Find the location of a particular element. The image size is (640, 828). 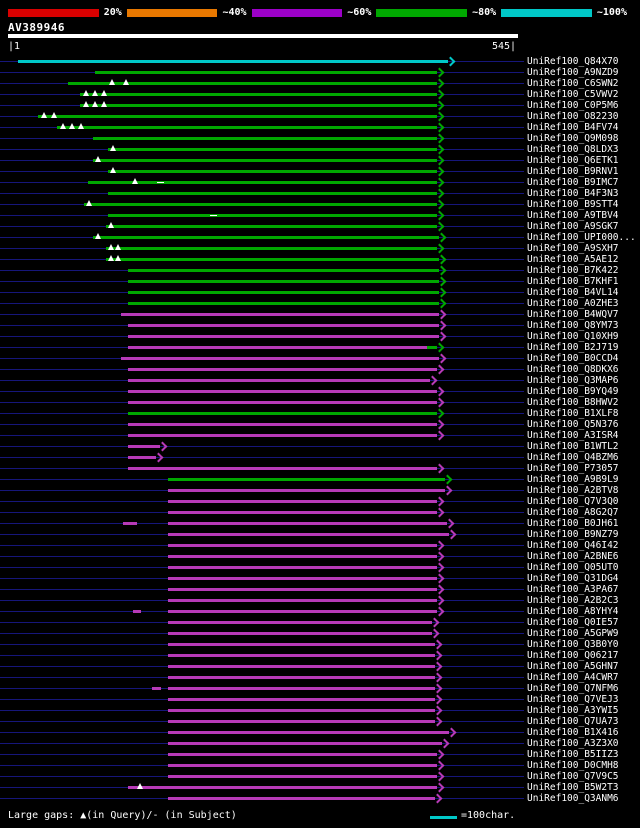

hit-label: UniRef100_O82230 is located at coordinates (573, 116).